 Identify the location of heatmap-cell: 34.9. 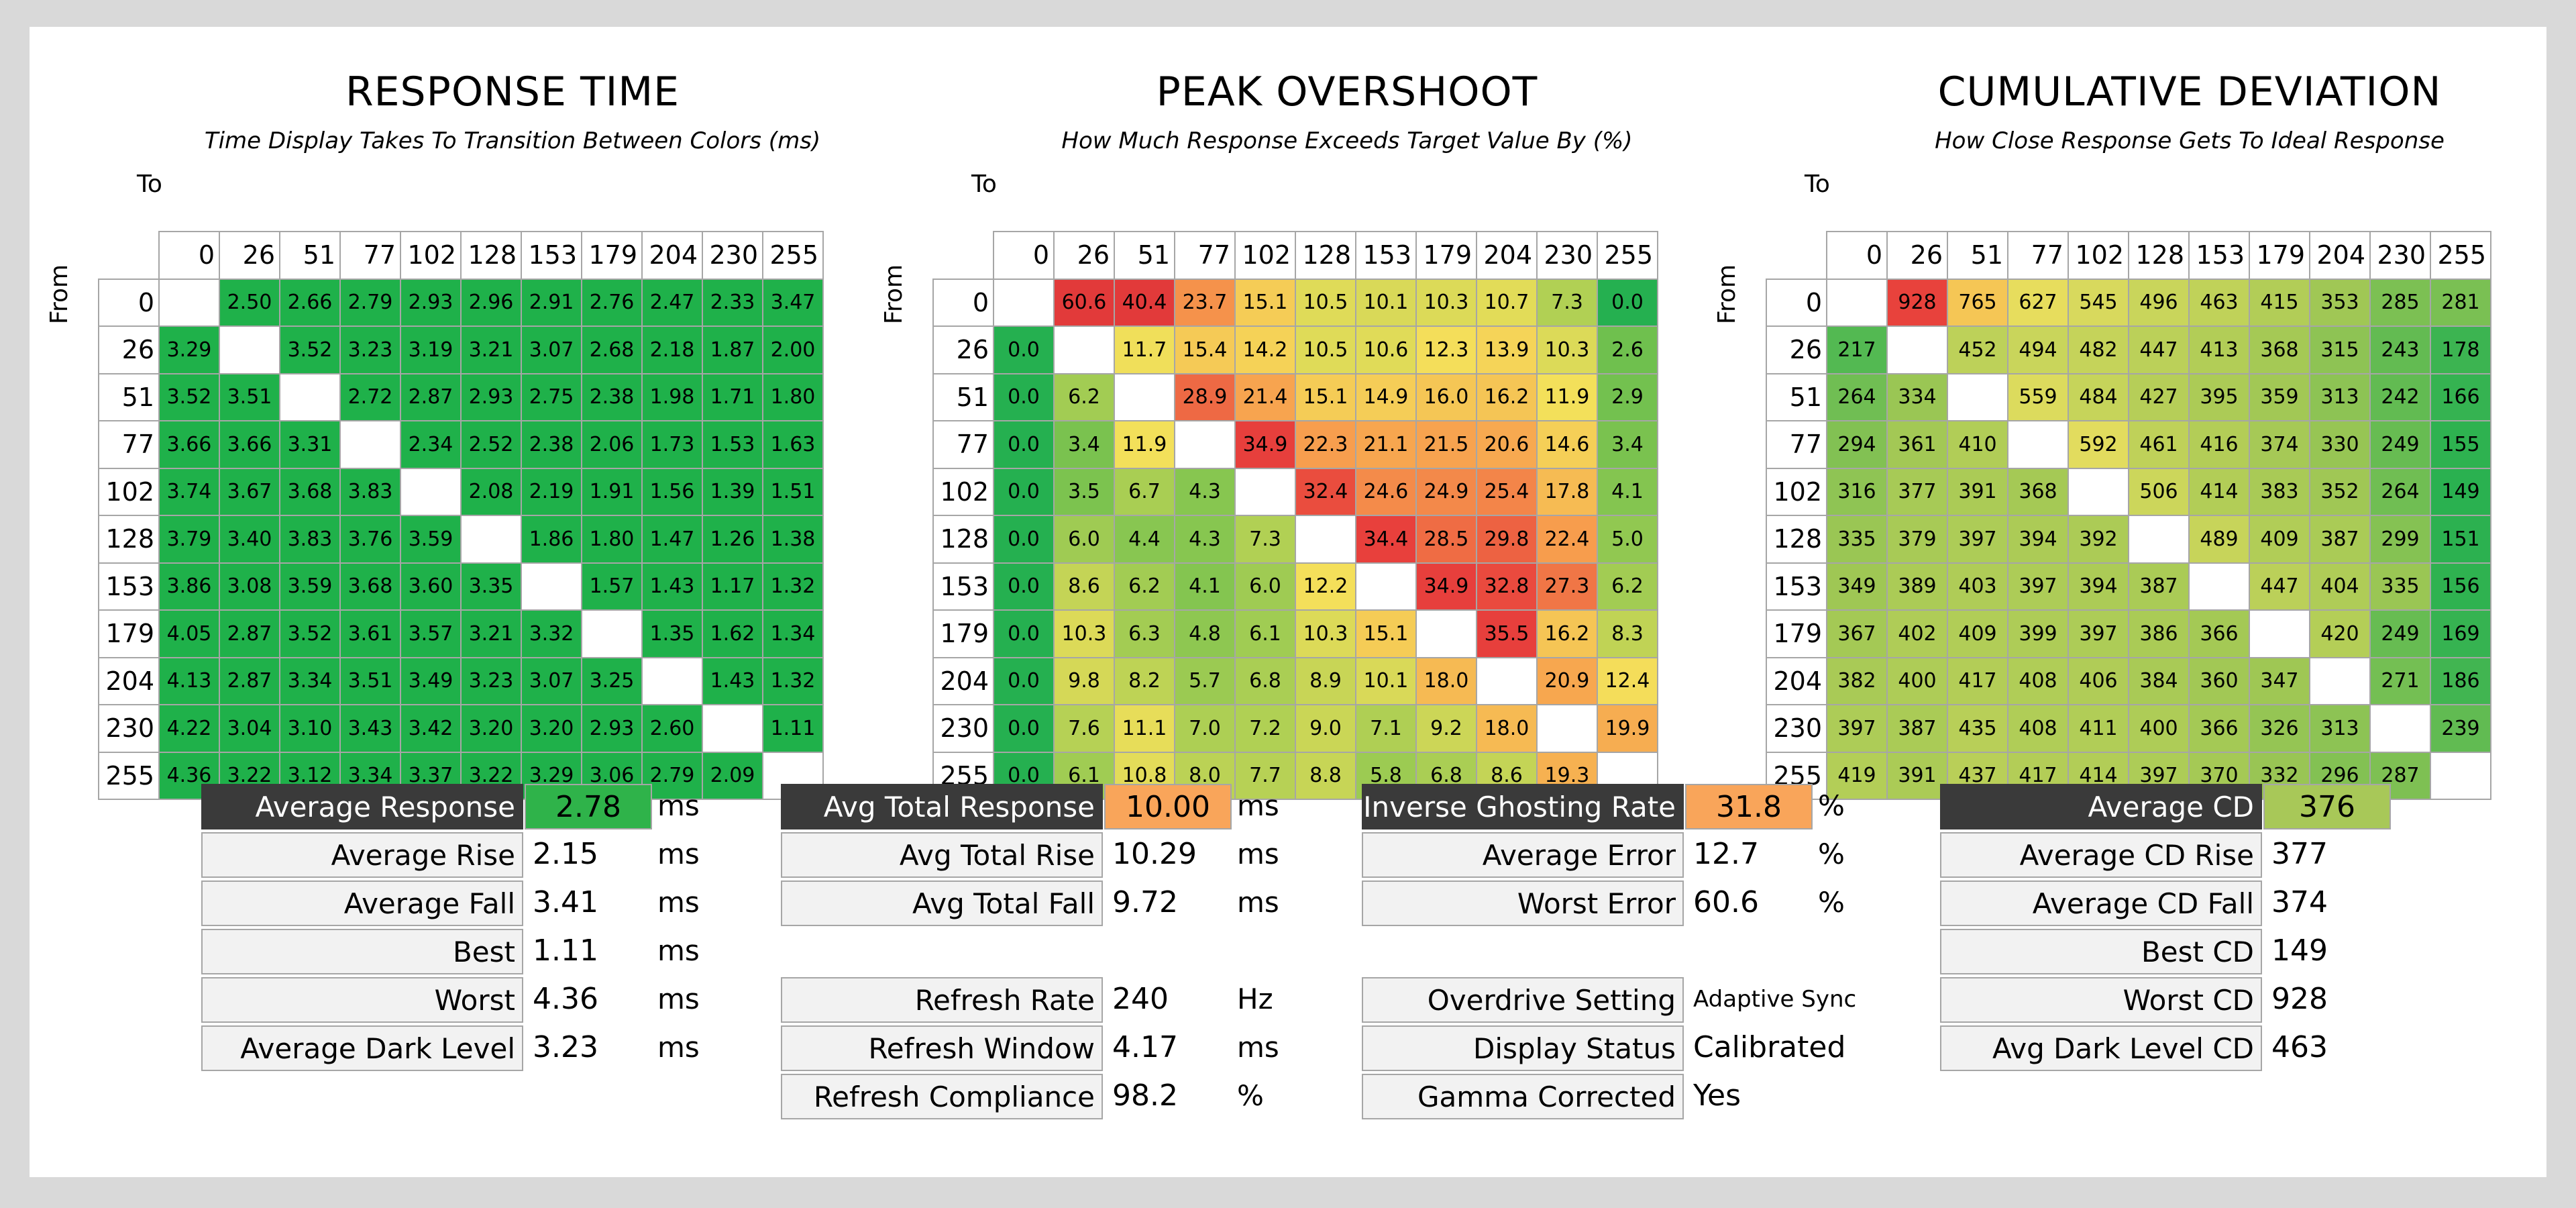
(1265, 444).